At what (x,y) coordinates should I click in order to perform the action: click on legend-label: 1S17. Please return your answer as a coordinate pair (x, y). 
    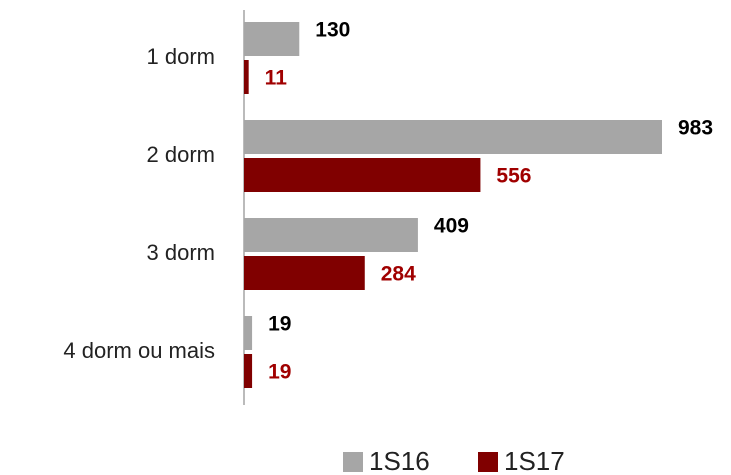
    Looking at the image, I should click on (534, 460).